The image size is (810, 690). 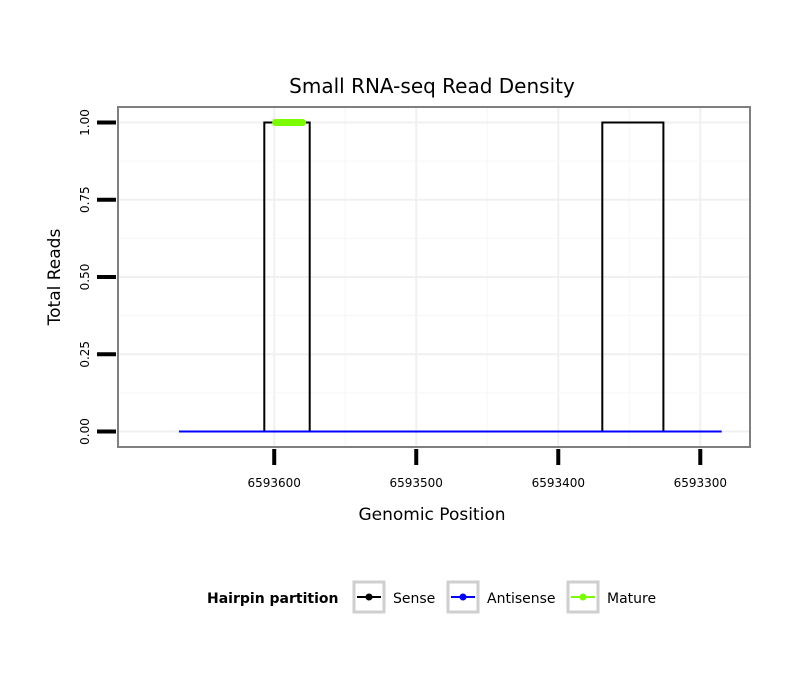 What do you see at coordinates (85, 431) in the screenshot?
I see `y-tick-label: 0.00` at bounding box center [85, 431].